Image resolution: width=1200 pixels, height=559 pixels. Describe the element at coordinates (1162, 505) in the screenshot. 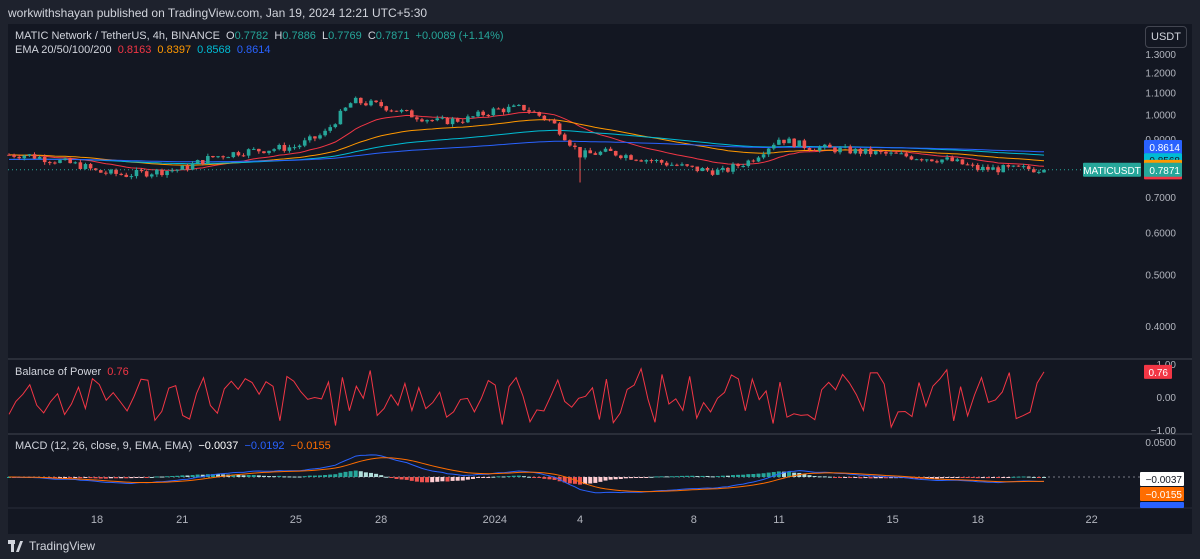

I see `macd-line-tag-bg` at that location.